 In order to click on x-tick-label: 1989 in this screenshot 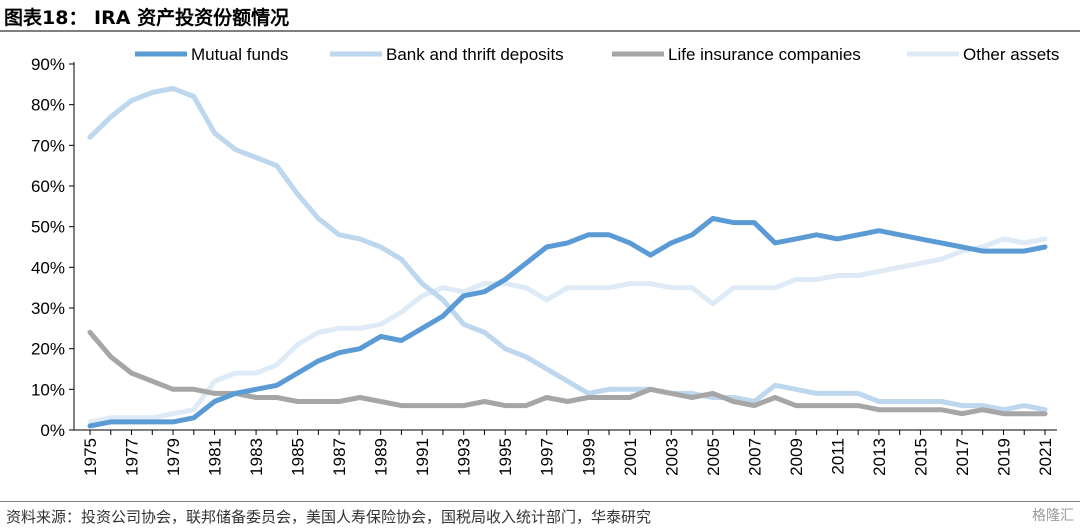, I will do `click(381, 457)`.